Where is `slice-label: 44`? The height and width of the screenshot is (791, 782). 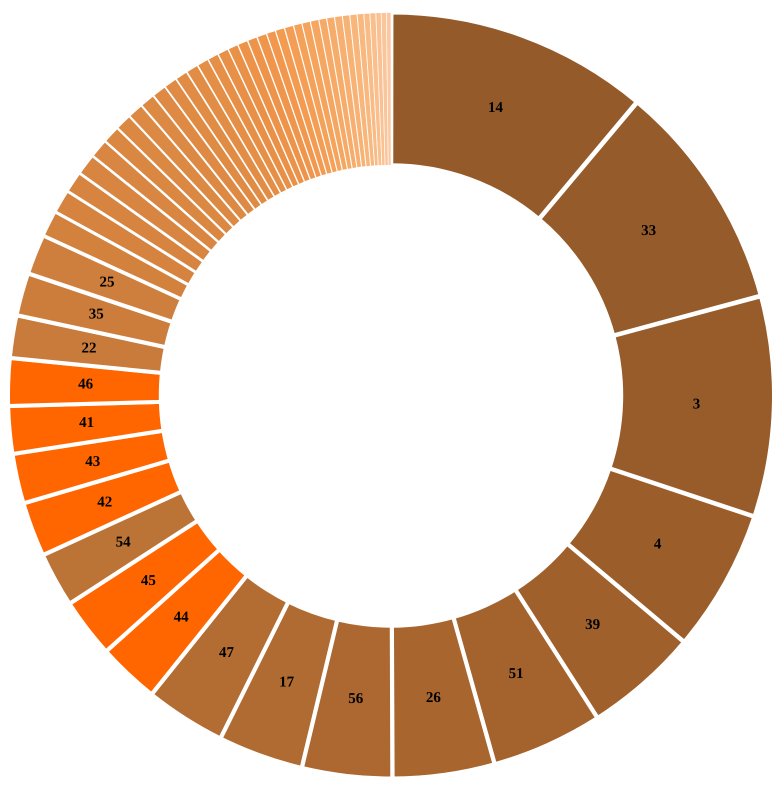 slice-label: 44 is located at coordinates (182, 617).